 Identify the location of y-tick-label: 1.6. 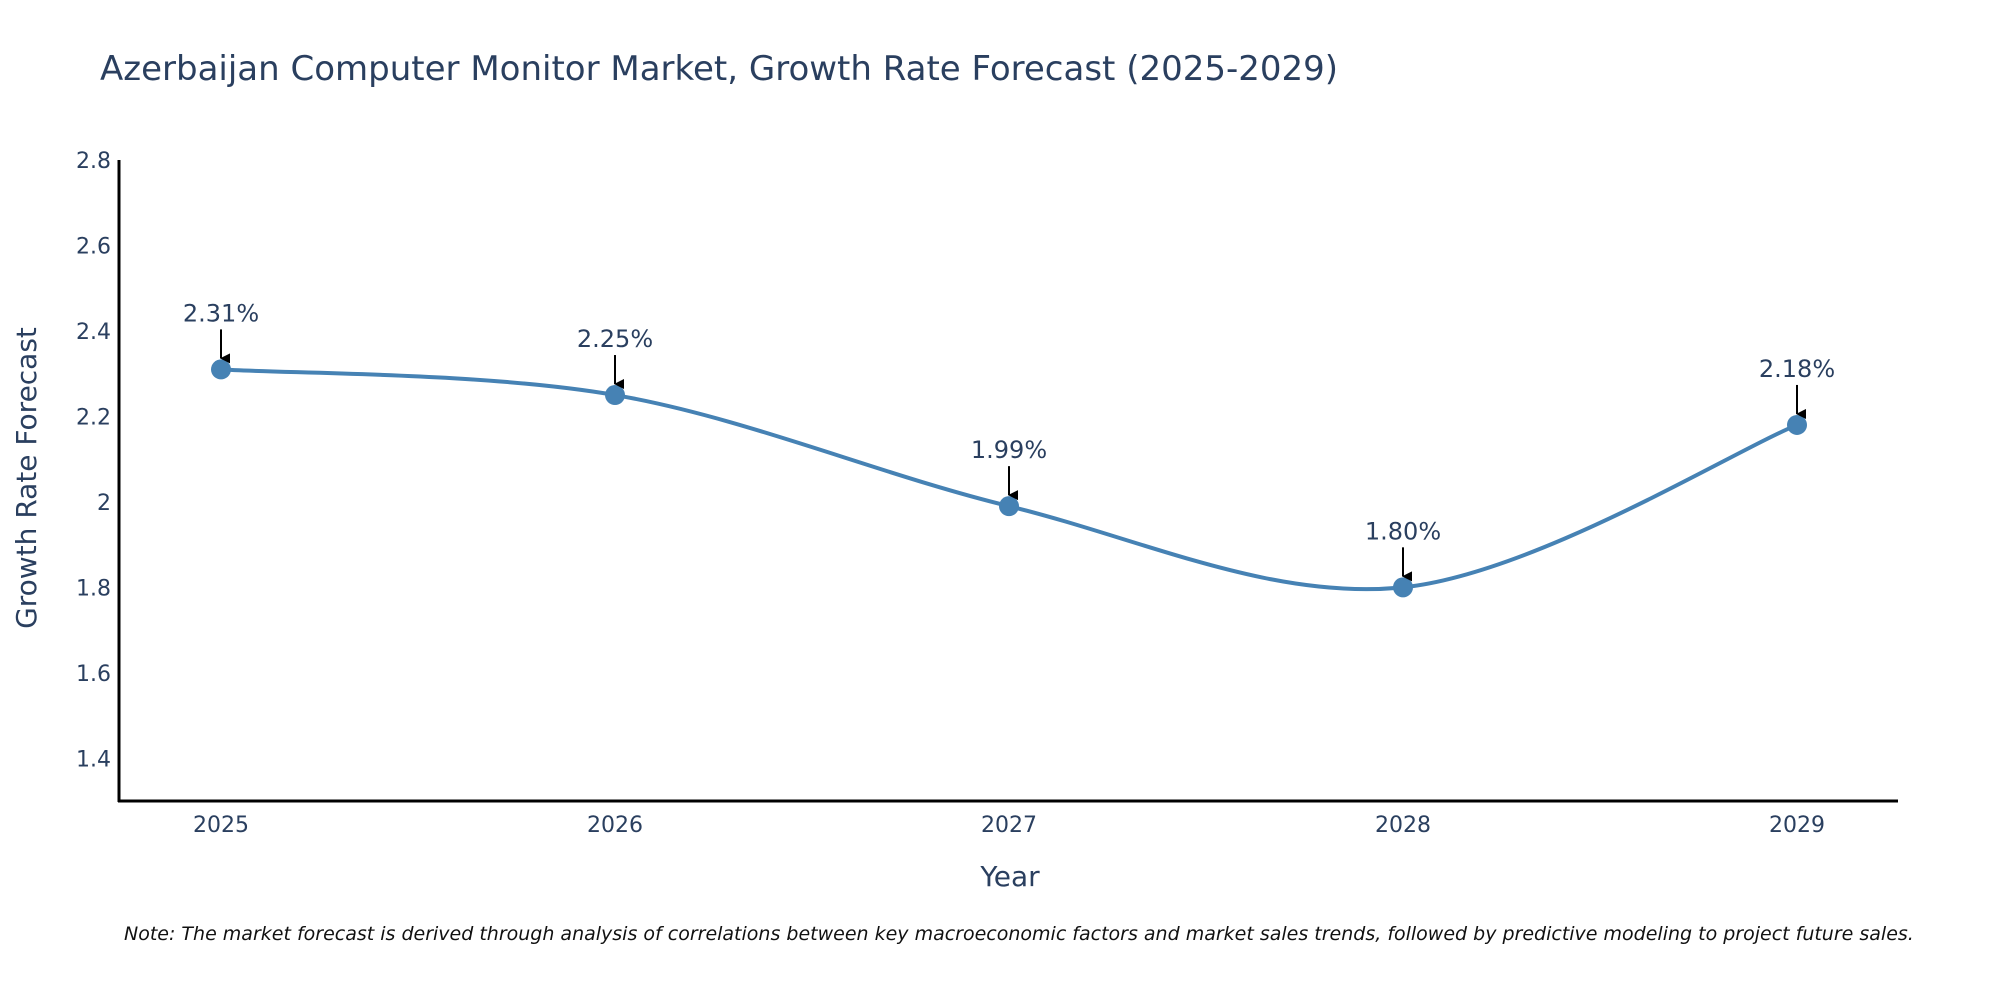
(93, 674).